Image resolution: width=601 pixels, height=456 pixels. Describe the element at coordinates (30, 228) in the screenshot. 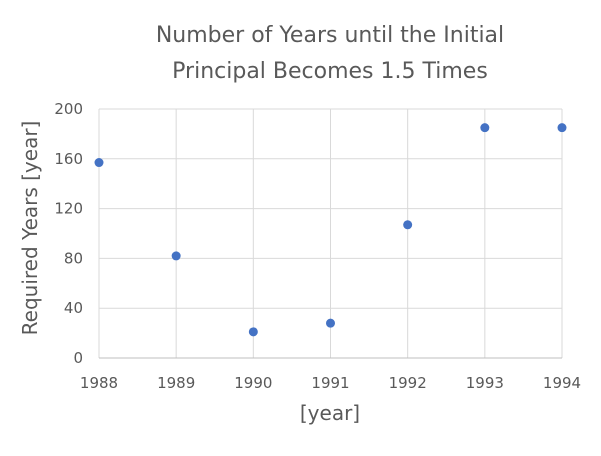

I see `y-axis-title: Required Years [year]` at that location.